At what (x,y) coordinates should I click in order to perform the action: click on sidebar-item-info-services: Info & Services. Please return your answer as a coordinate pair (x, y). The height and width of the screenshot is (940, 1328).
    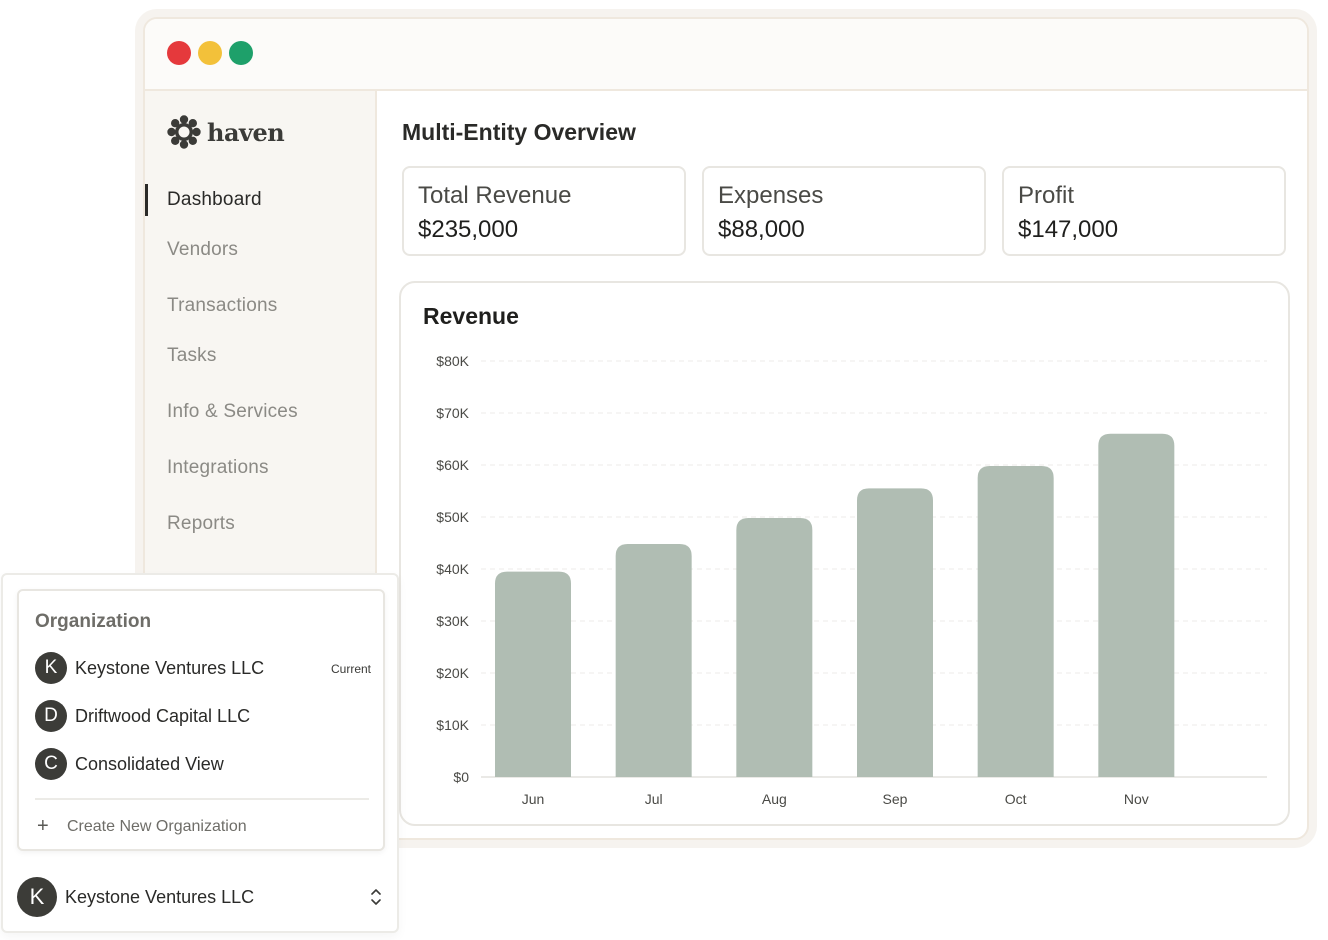
    Looking at the image, I should click on (232, 411).